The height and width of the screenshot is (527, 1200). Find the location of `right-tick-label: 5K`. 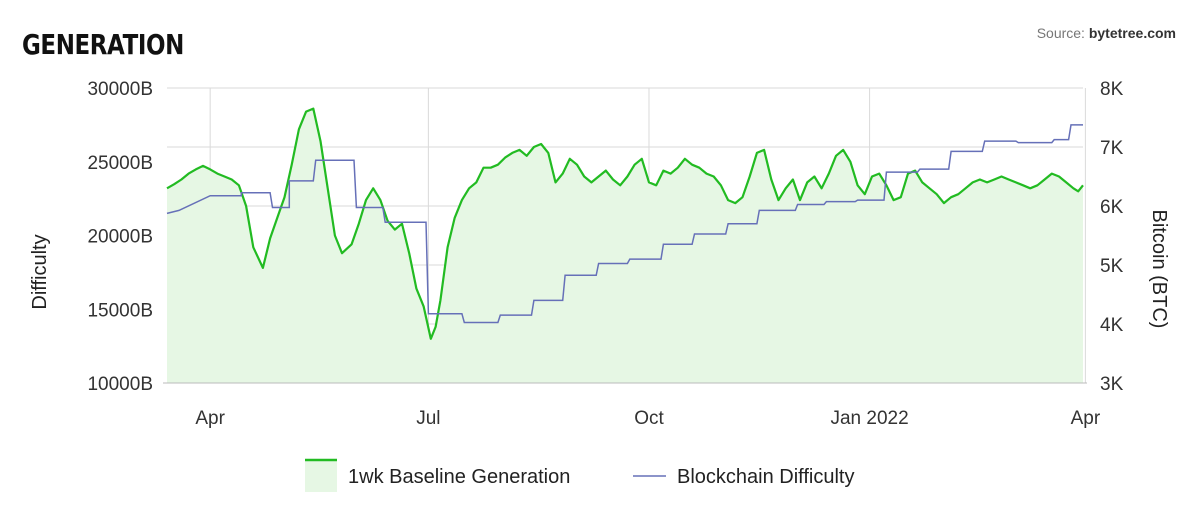

right-tick-label: 5K is located at coordinates (1112, 266).